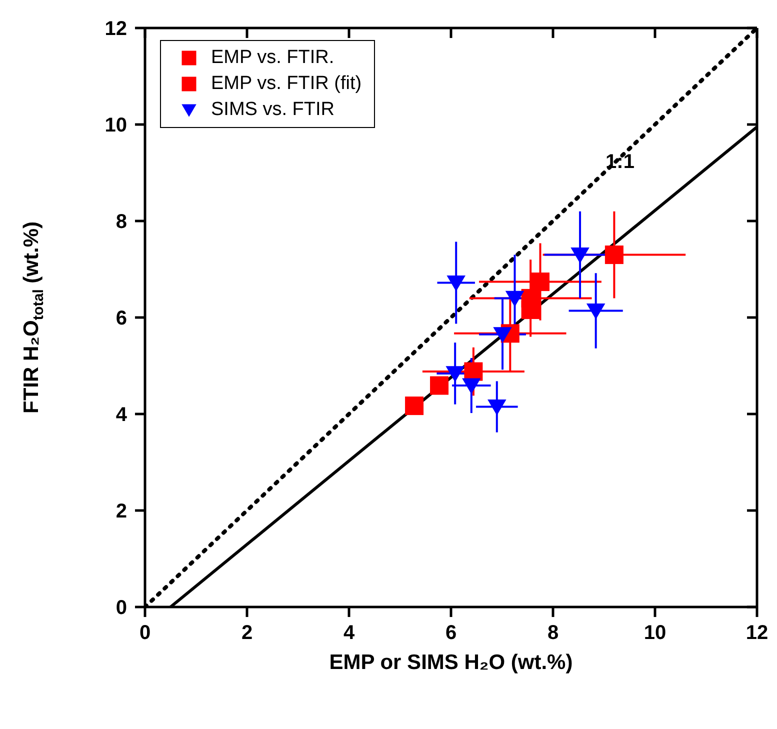  Describe the element at coordinates (553, 633) in the screenshot. I see `x-tick-label: 8` at that location.